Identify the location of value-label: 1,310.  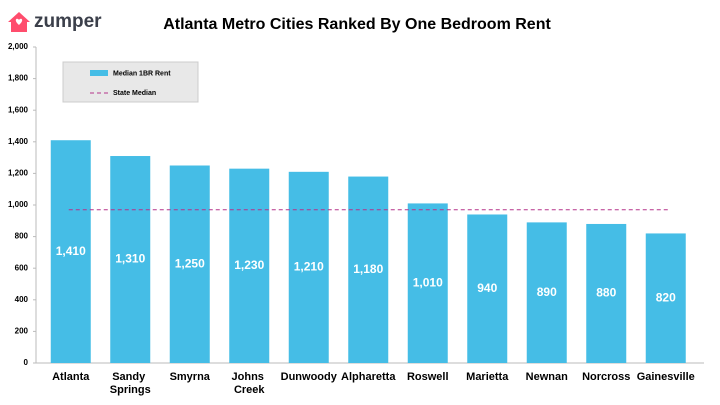
(130, 259).